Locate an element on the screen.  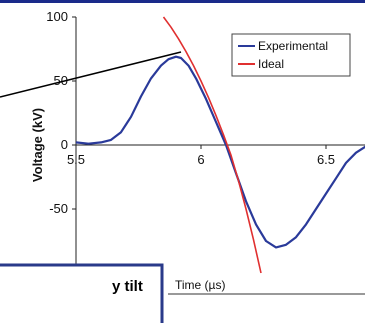
y-axis-label: Voltage (kV) is located at coordinates (37, 145).